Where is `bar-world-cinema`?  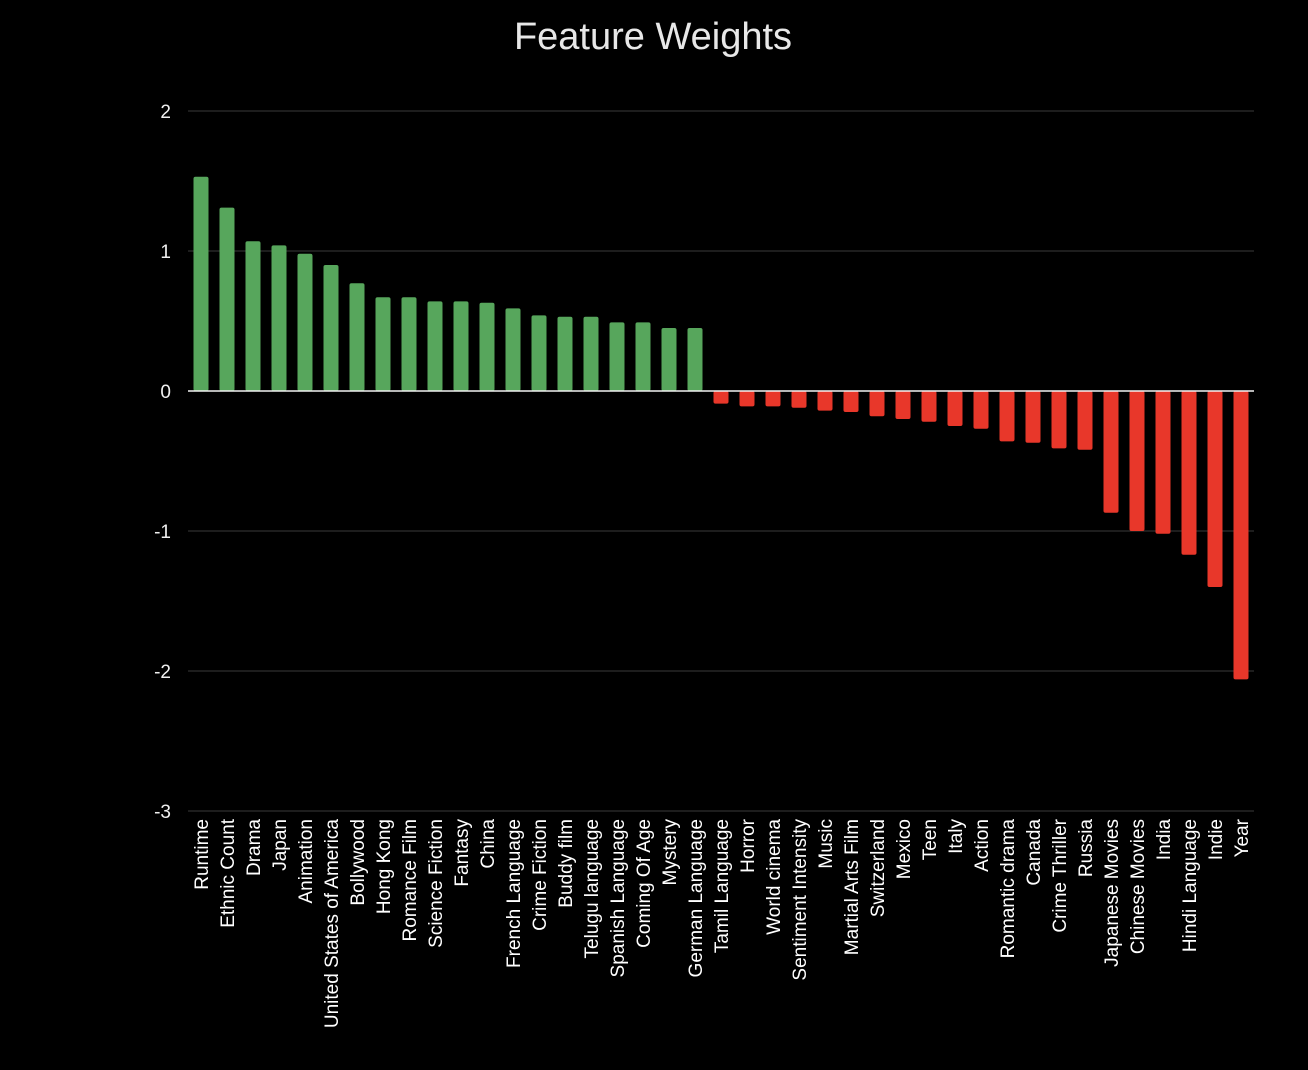 bar-world-cinema is located at coordinates (773, 399).